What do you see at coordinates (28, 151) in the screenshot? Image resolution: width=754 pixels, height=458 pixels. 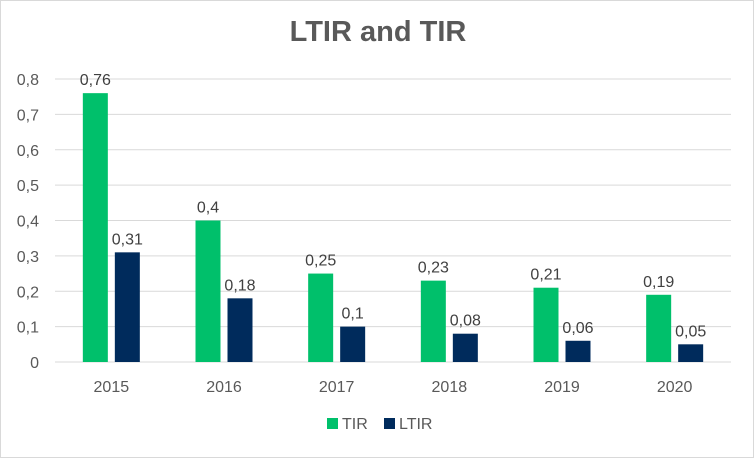 I see `y-tick-label: 0,6` at bounding box center [28, 151].